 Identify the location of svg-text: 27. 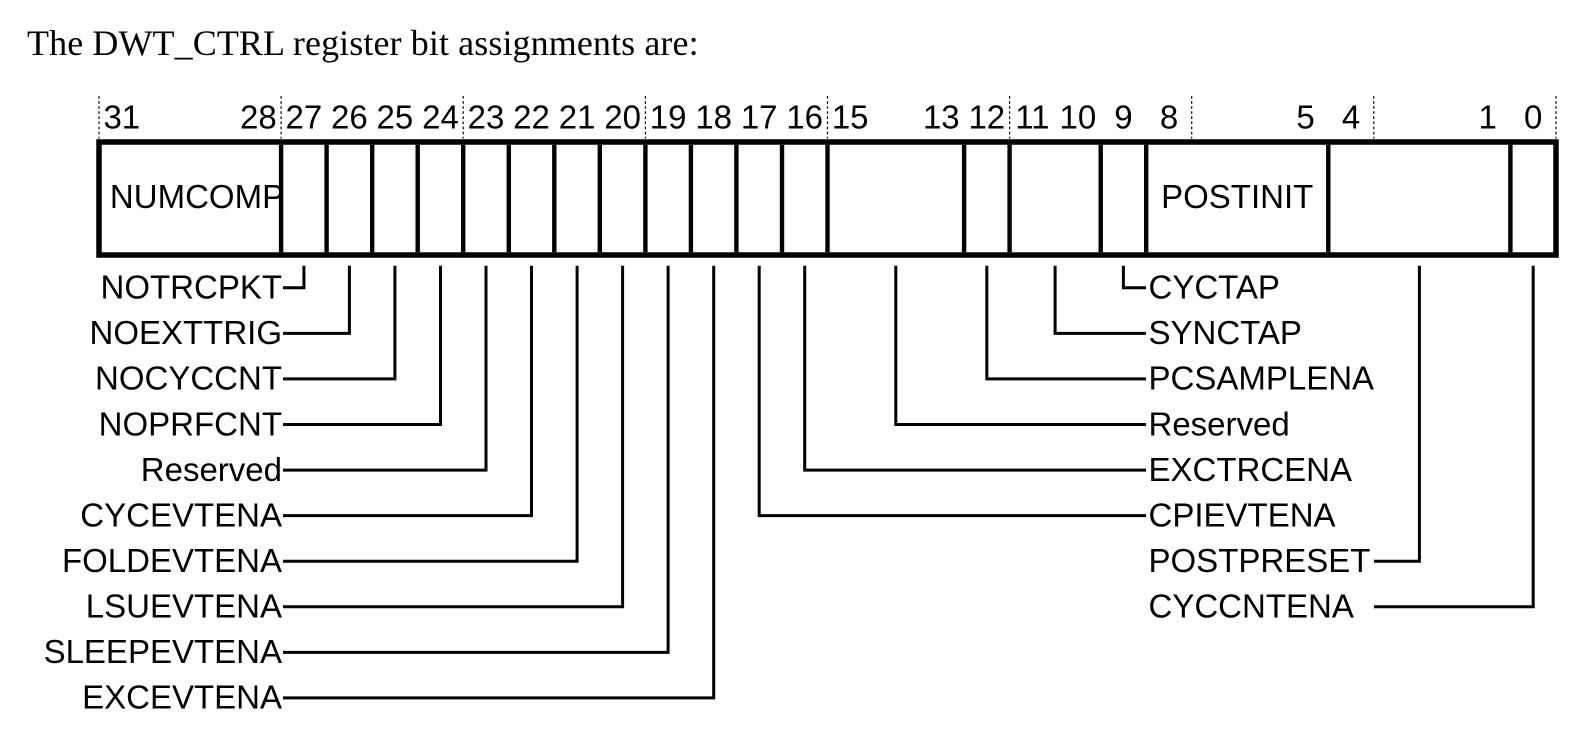
(304, 117).